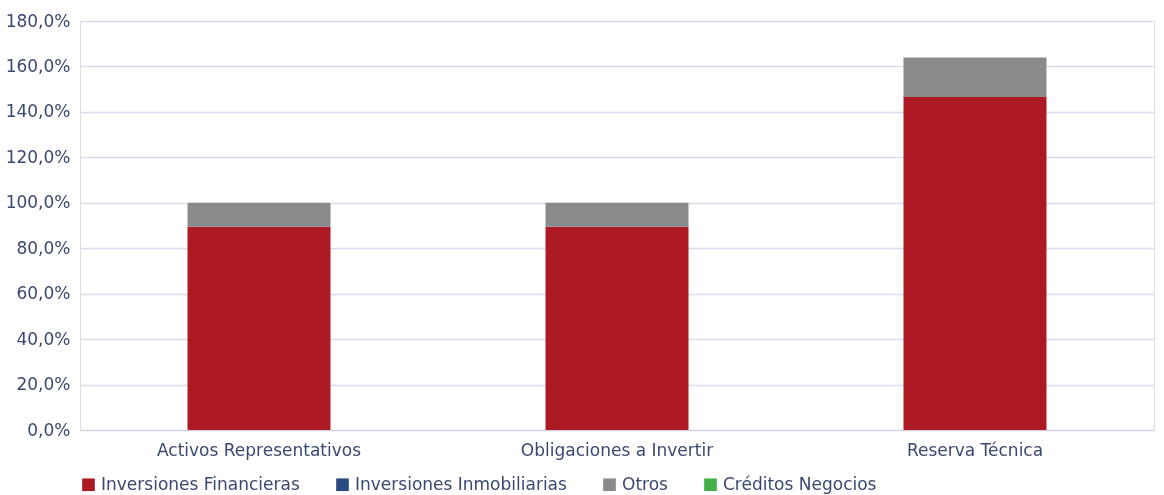 The height and width of the screenshot is (495, 1164). Describe the element at coordinates (38, 156) in the screenshot. I see `y-tick-label: 120,0%` at that location.